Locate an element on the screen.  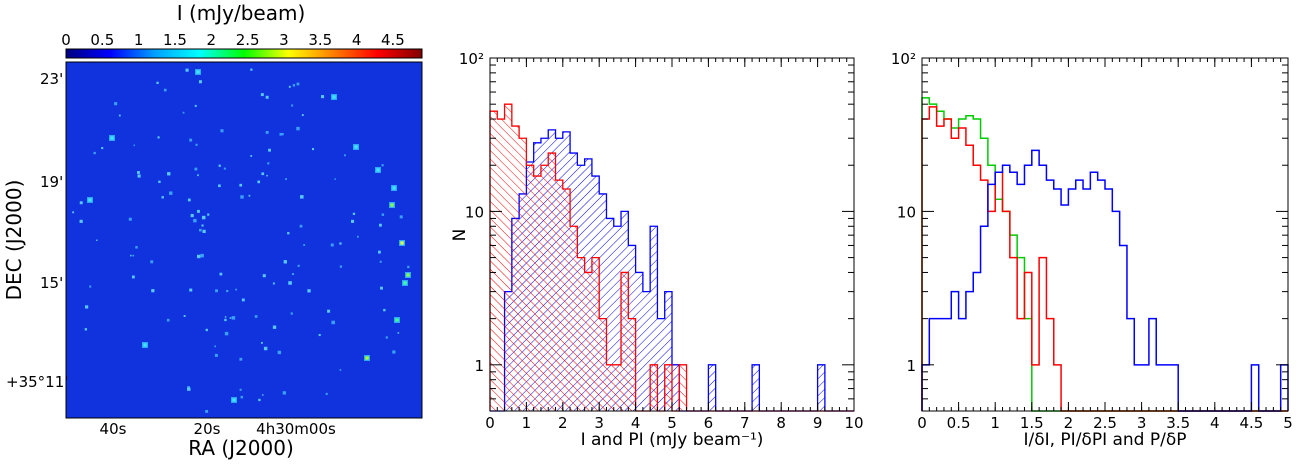
x-tick-label: 6 is located at coordinates (709, 423).